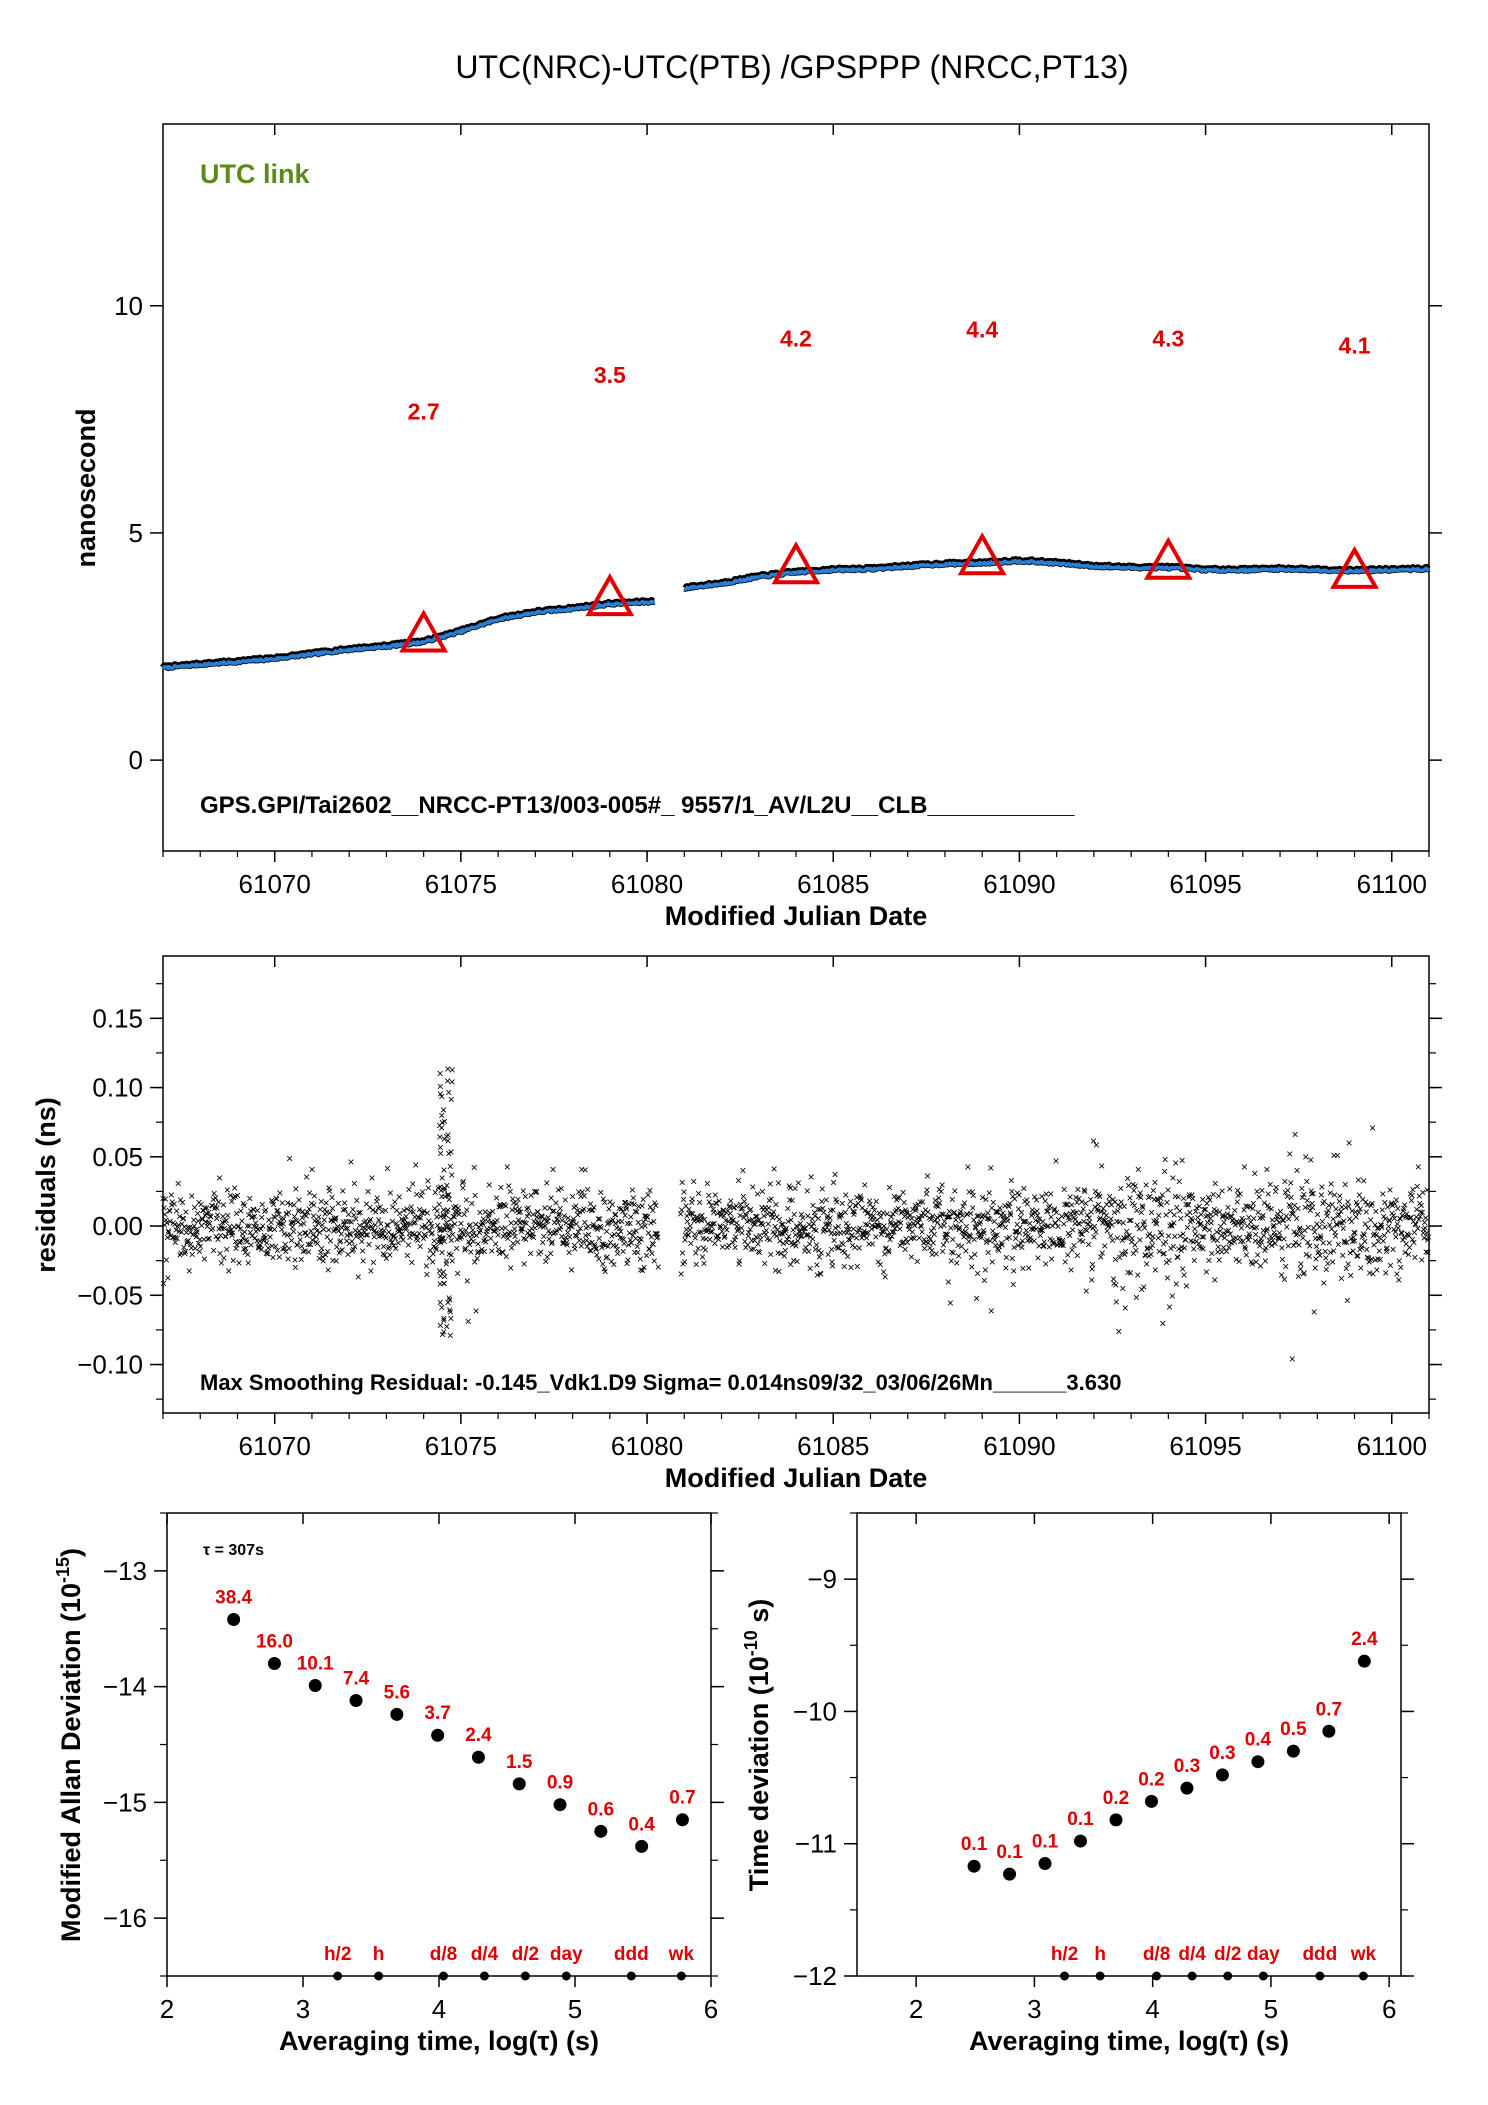 This screenshot has width=1488, height=2105. Describe the element at coordinates (275, 1446) in the screenshot. I see `residuals-x-tick-label: 61070` at that location.